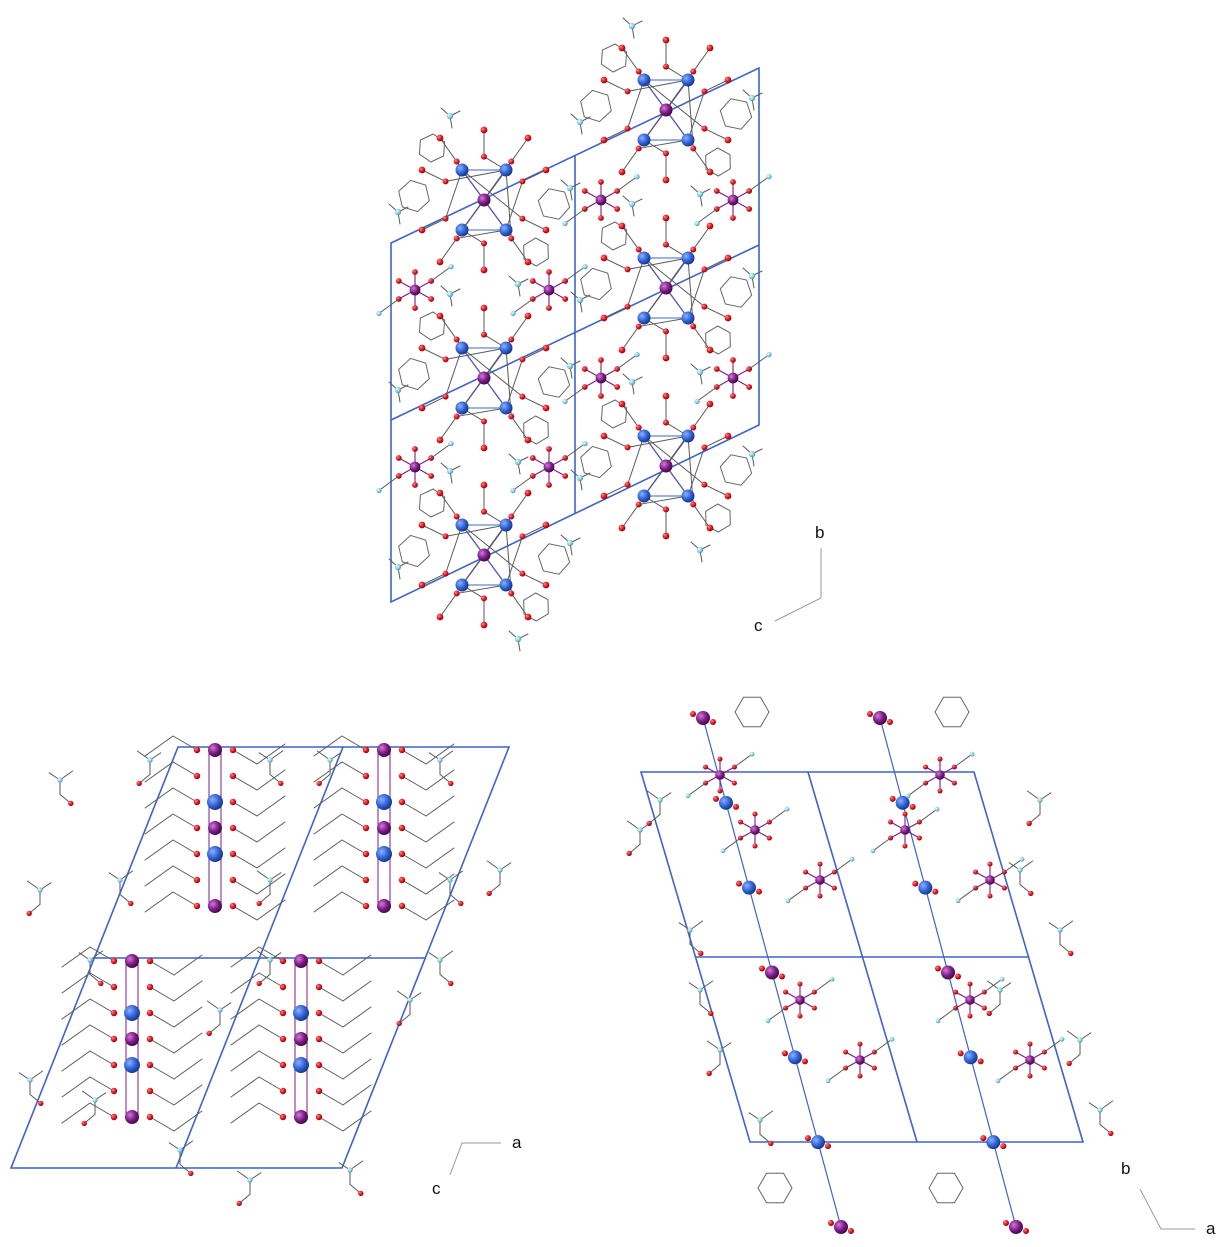 The width and height of the screenshot is (1221, 1247). I want to click on axis-label-b: b, so click(1125, 1168).